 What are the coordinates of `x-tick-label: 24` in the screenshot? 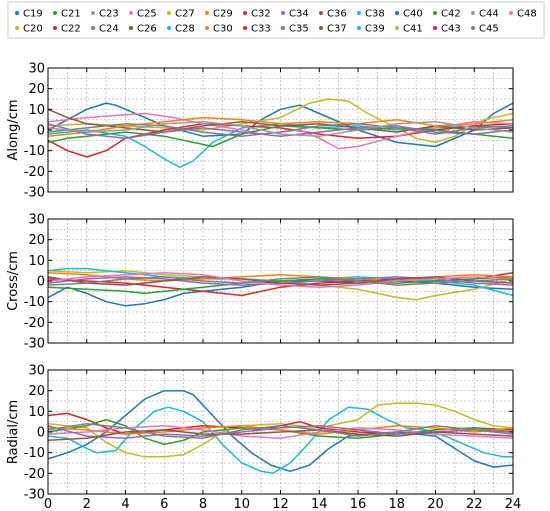 It's located at (513, 504).